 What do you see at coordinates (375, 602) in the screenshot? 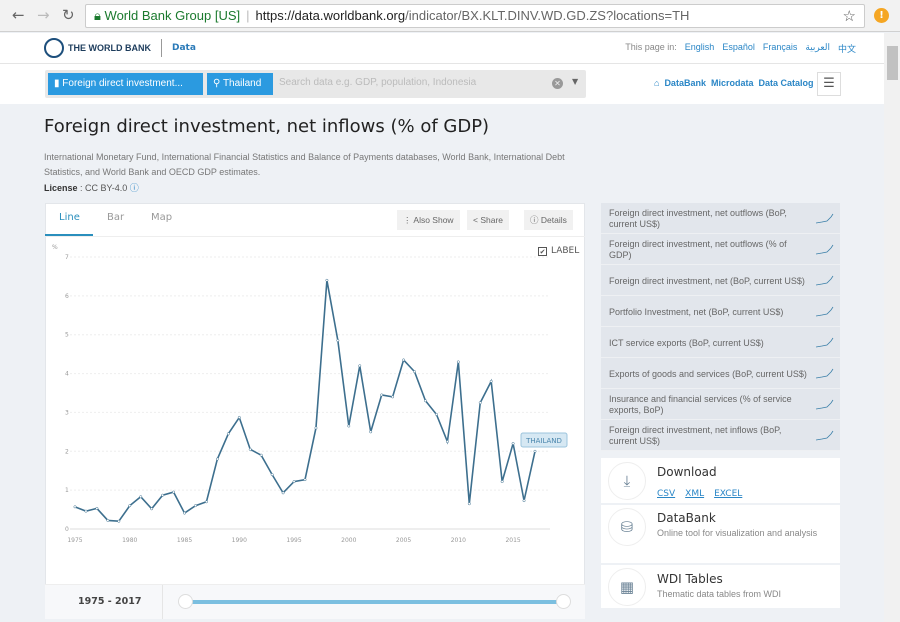
I see `year-range-slider` at bounding box center [375, 602].